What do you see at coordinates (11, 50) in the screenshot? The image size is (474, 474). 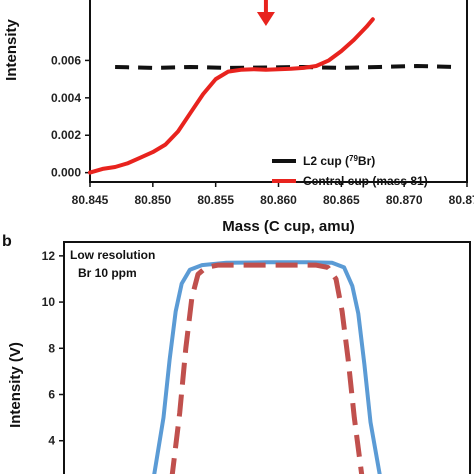 I see `top-y-axis-label: Intensity` at bounding box center [11, 50].